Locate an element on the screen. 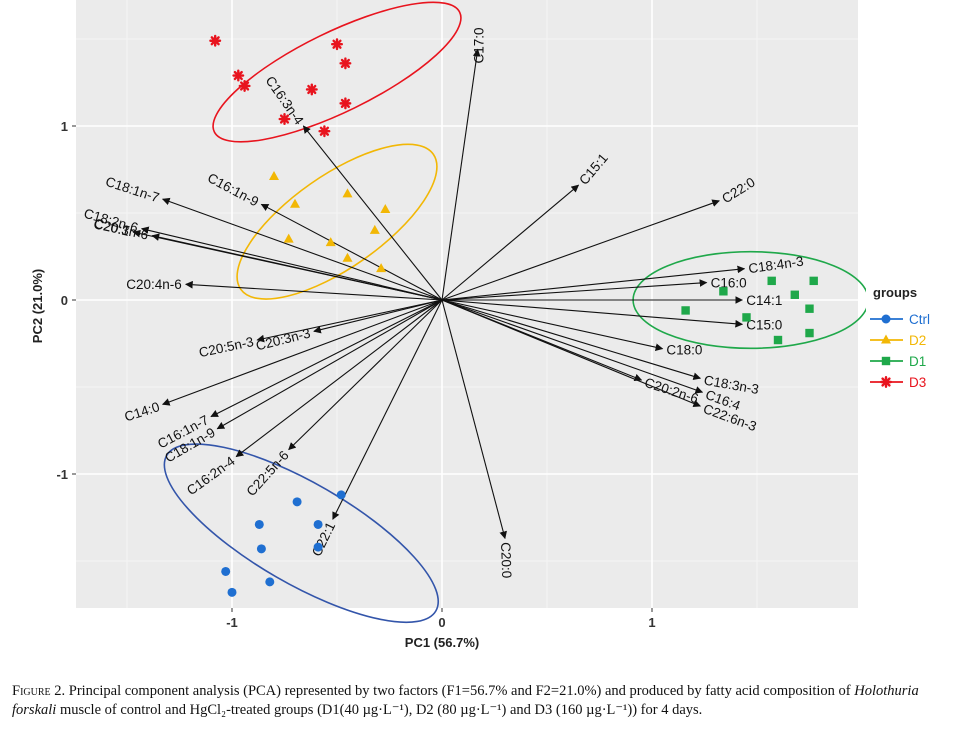 This screenshot has height=729, width=955. x-tick-label: -1 is located at coordinates (232, 622).